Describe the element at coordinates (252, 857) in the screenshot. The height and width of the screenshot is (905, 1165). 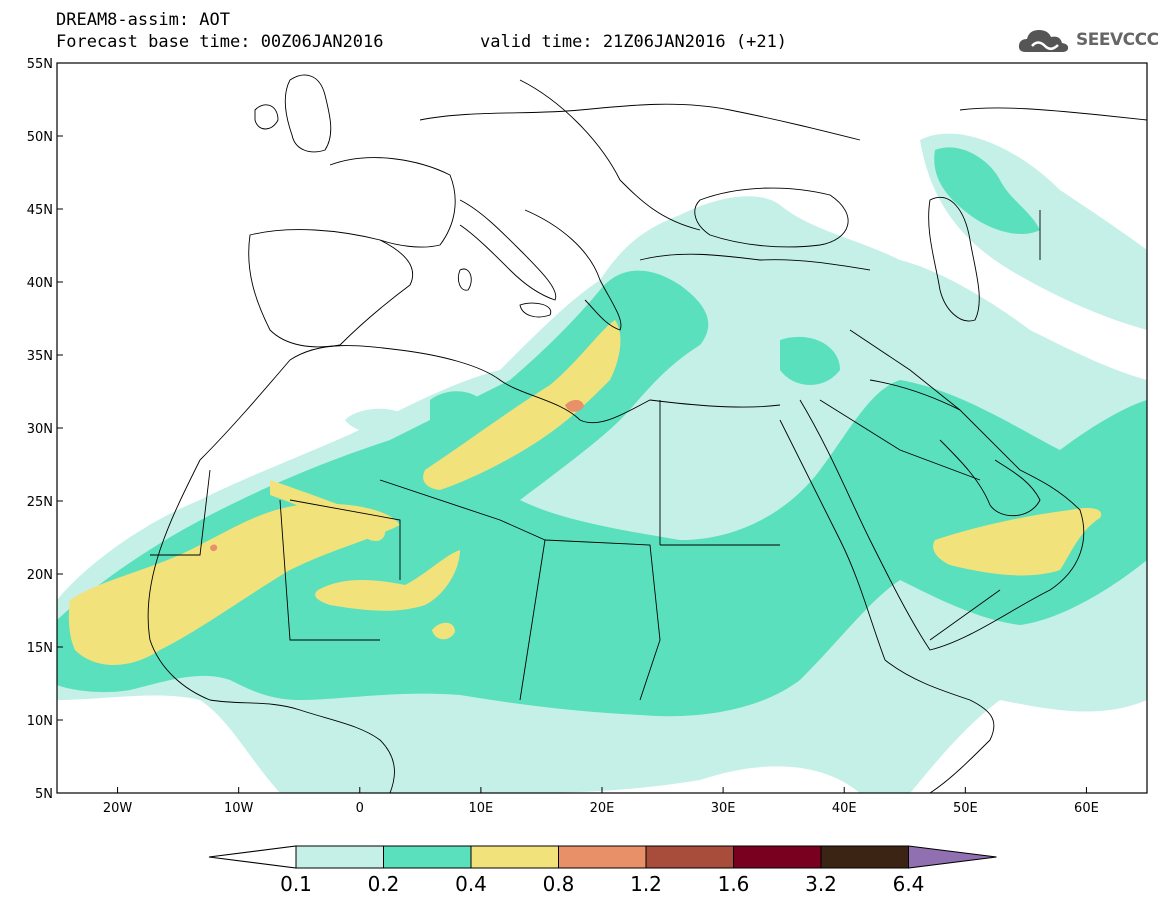
I see `colorbar-under-arrow` at that location.